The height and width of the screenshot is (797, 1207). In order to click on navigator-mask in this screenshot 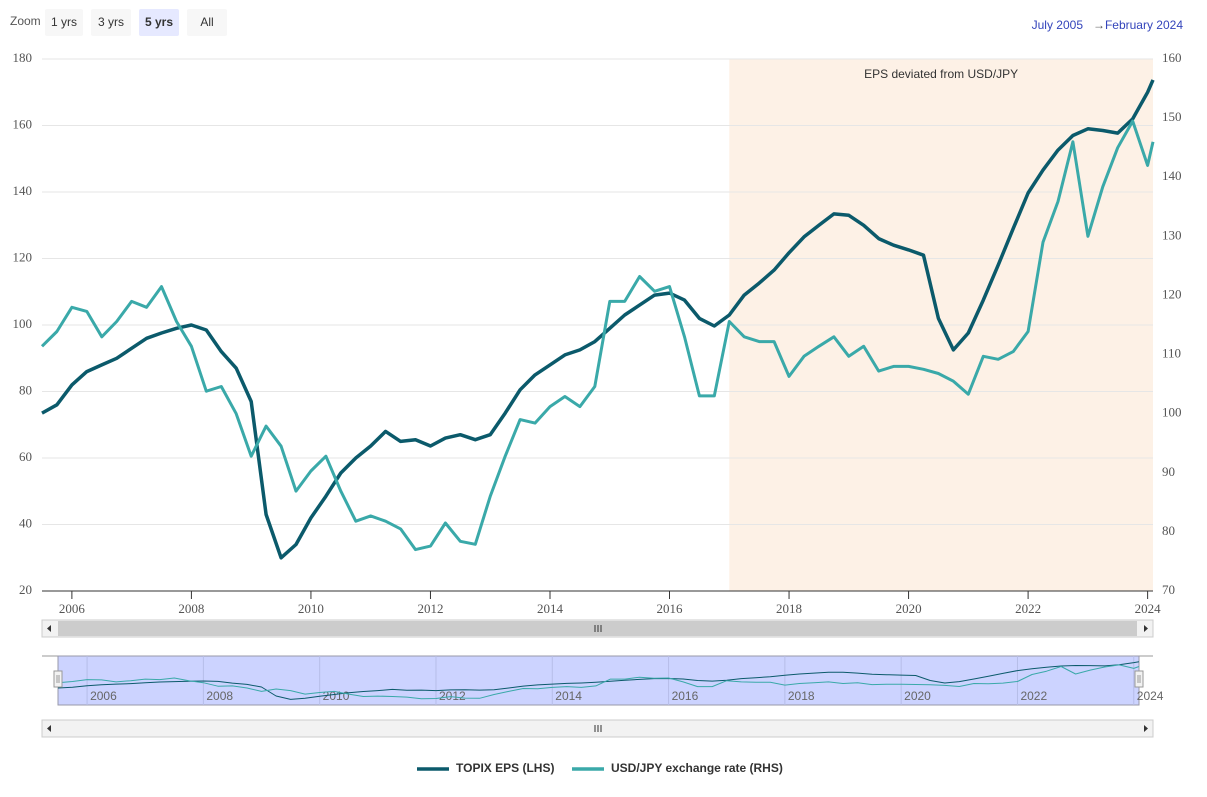, I will do `click(598, 680)`.